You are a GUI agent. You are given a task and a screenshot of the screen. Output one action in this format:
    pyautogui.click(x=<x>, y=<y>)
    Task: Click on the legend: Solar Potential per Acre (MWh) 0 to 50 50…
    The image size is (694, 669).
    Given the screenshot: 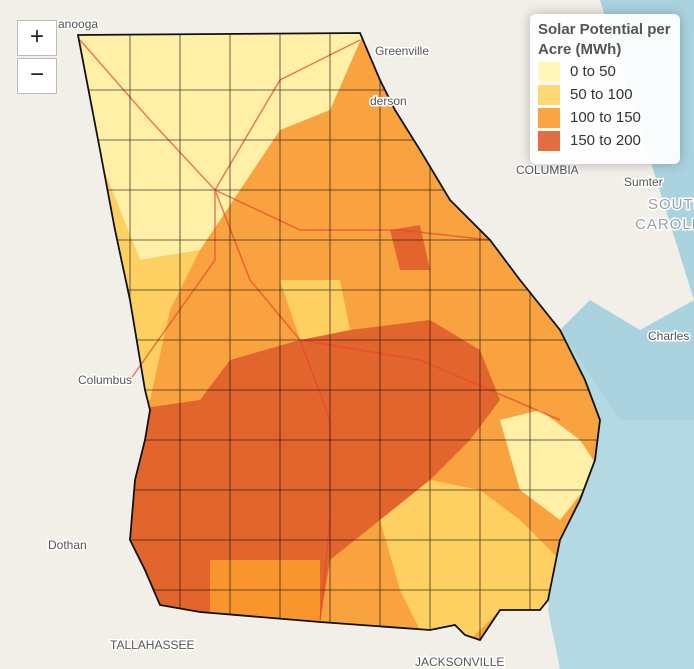 What is the action you would take?
    pyautogui.click(x=605, y=89)
    